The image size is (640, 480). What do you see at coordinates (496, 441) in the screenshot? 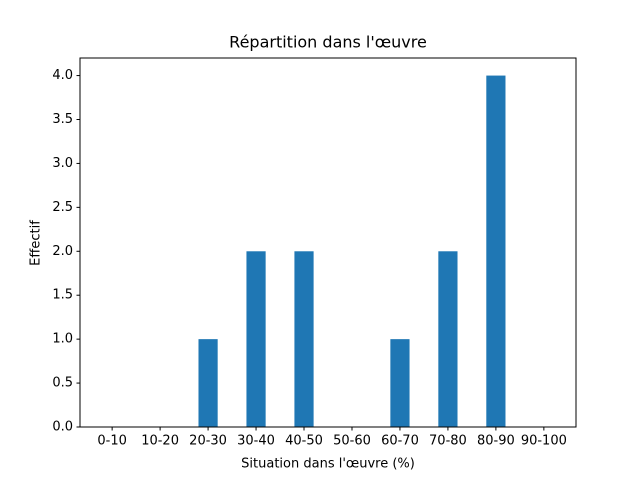
I see `x-tick-label: 80-90` at bounding box center [496, 441].